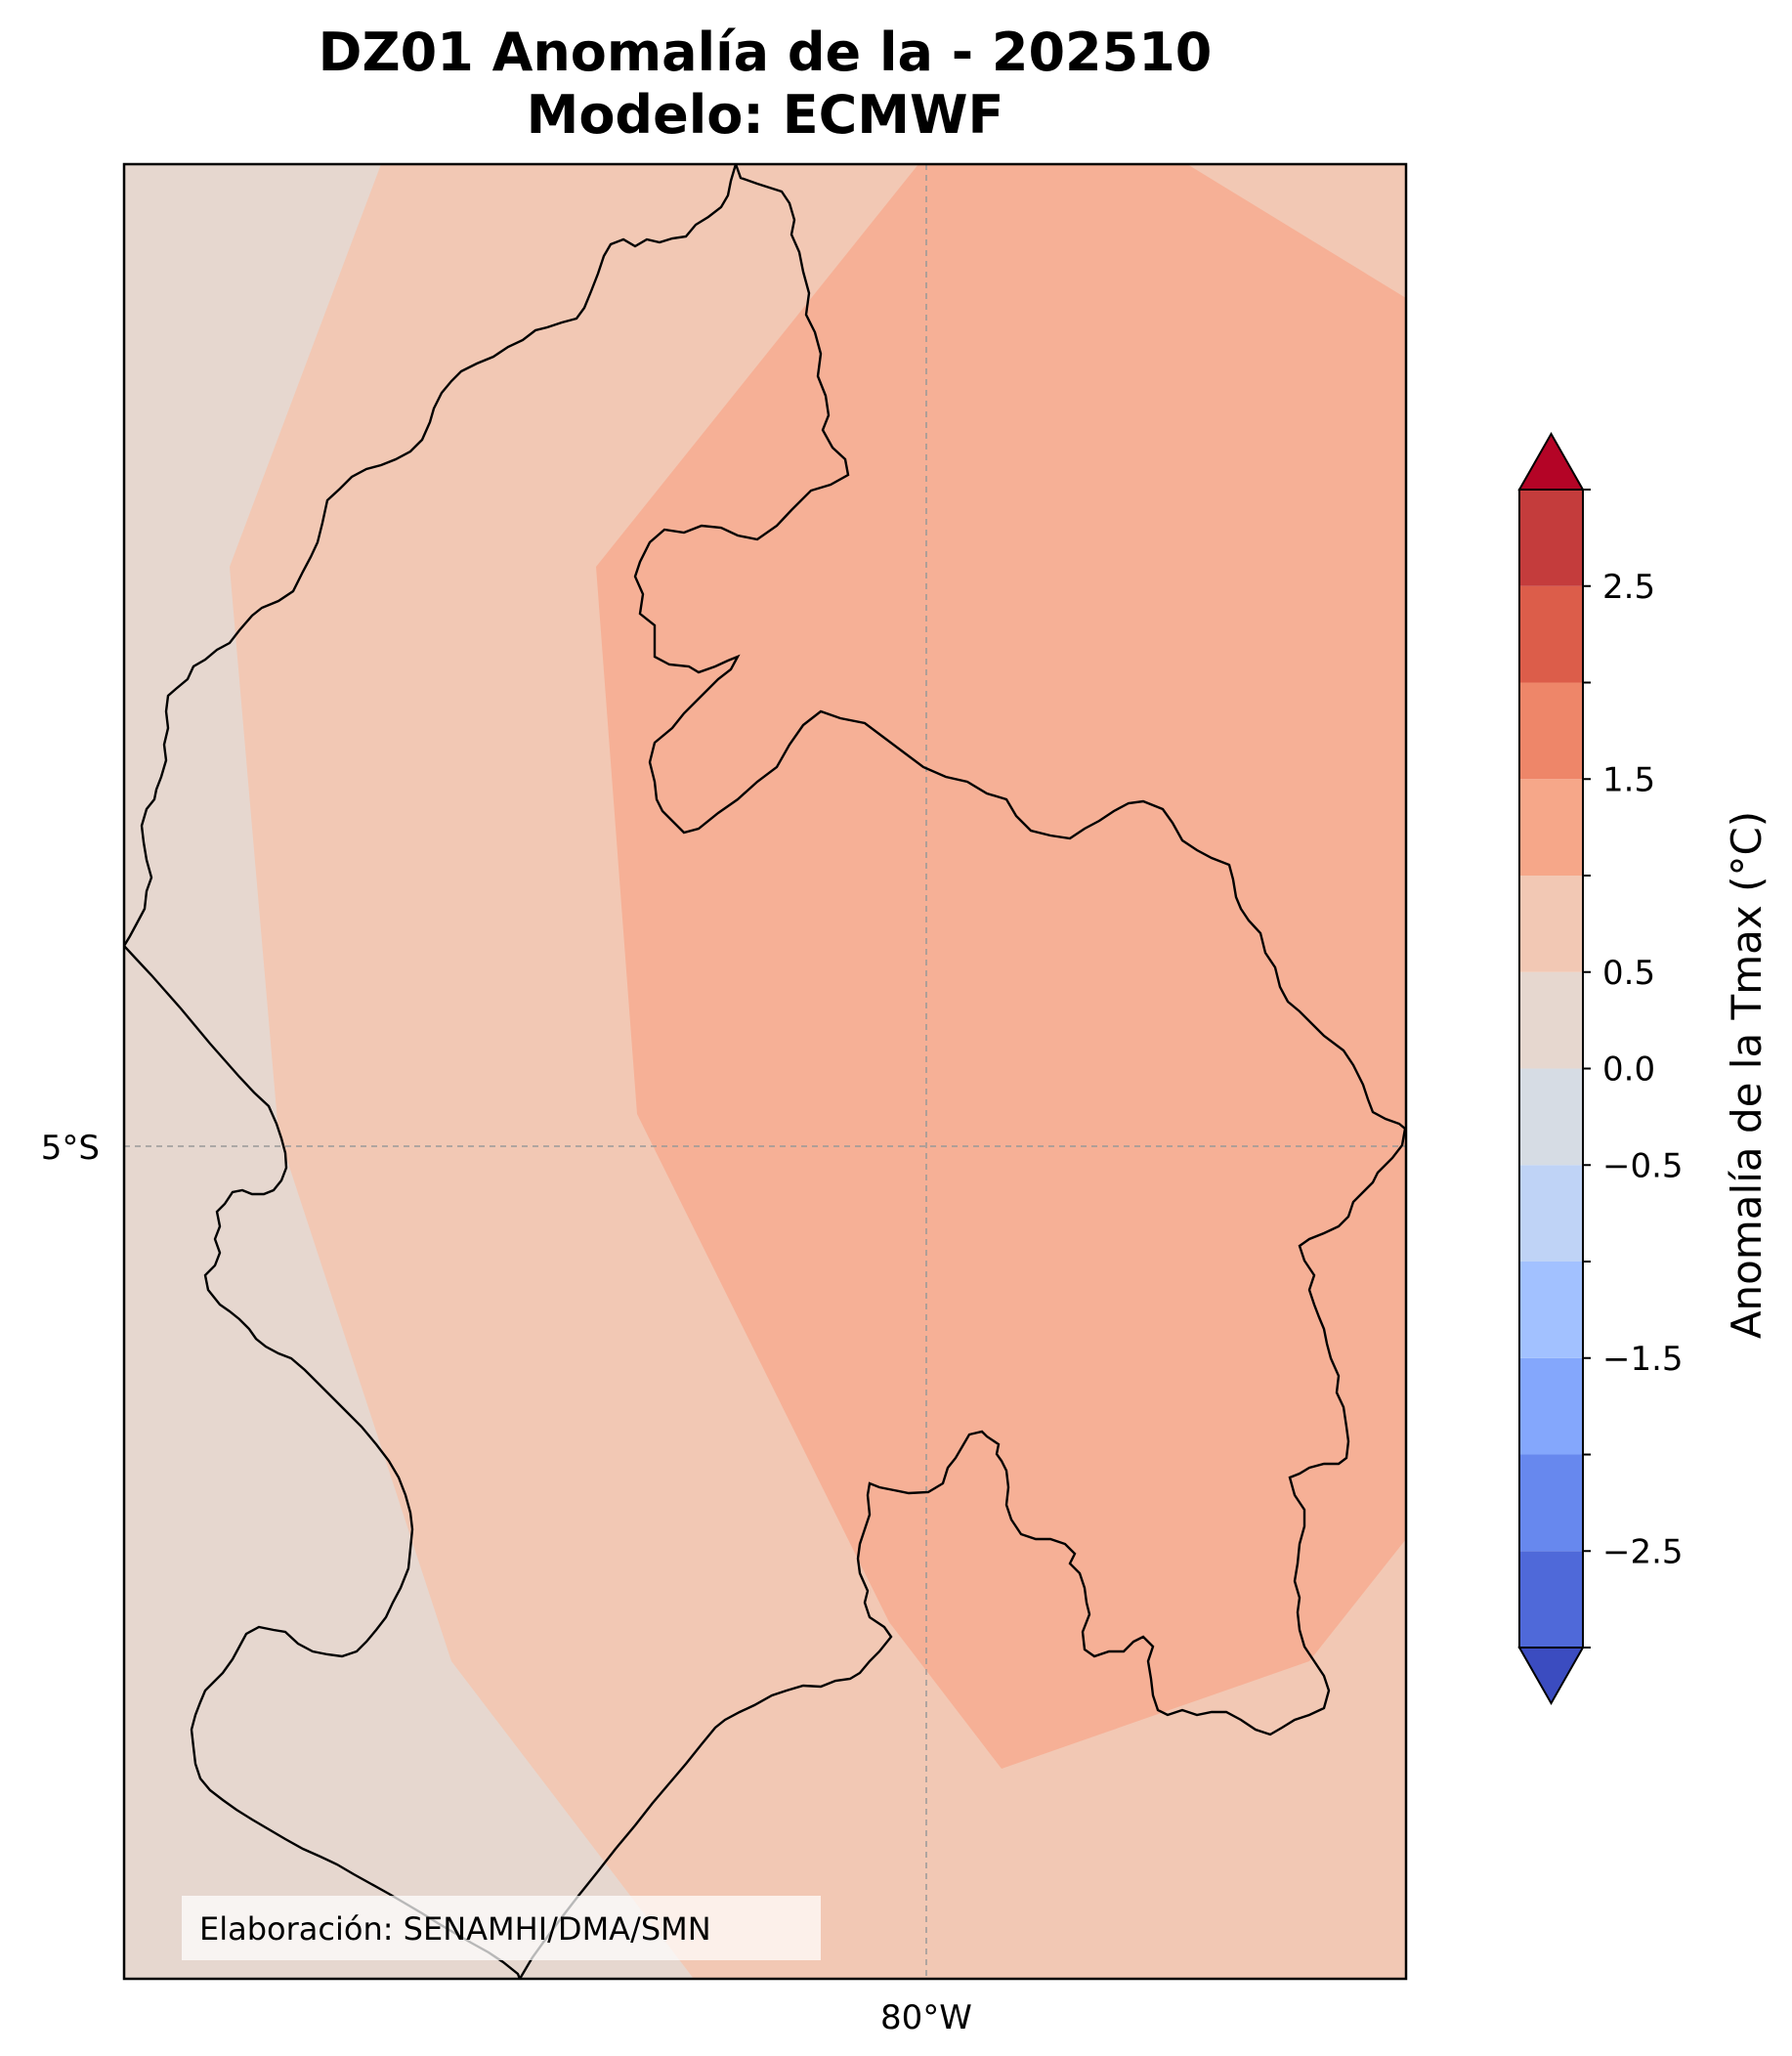  Describe the element at coordinates (1747, 1075) in the screenshot. I see `colorbar-title: Anomalía de la Tmax (°C)` at that location.